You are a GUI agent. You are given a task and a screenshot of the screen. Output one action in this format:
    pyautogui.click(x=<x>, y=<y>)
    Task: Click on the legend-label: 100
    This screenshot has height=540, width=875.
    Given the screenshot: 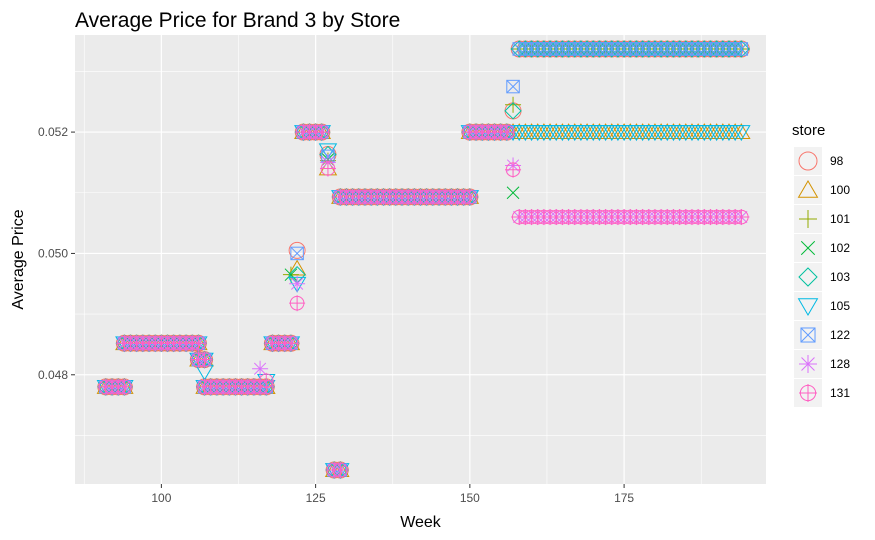 What is the action you would take?
    pyautogui.click(x=840, y=190)
    